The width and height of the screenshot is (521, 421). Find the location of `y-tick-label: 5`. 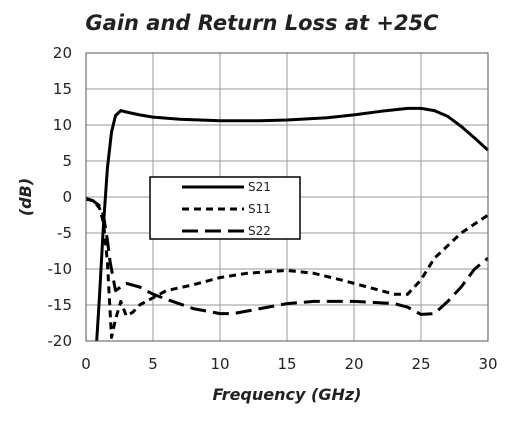

y-tick-label: 5 is located at coordinates (67, 161).